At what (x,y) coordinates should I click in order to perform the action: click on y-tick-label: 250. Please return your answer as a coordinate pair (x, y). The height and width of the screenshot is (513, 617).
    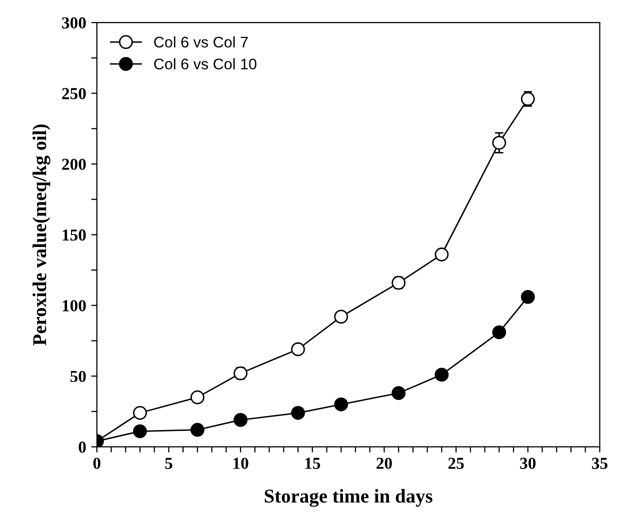
    Looking at the image, I should click on (74, 94).